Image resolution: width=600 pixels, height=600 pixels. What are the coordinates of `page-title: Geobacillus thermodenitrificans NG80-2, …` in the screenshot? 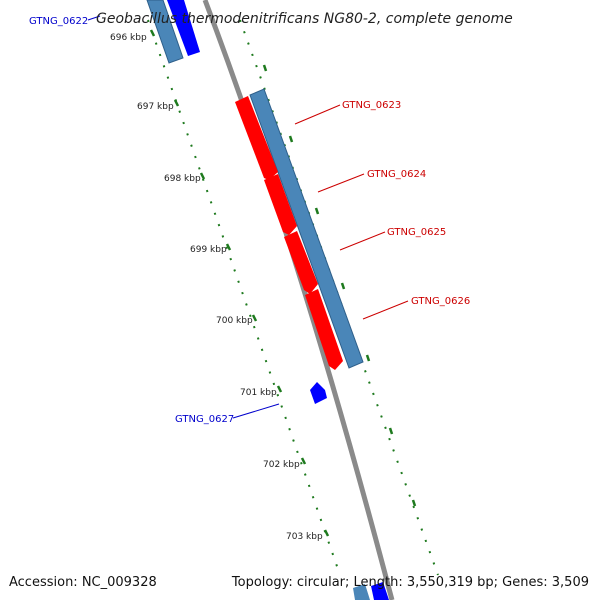 It's located at (304, 19).